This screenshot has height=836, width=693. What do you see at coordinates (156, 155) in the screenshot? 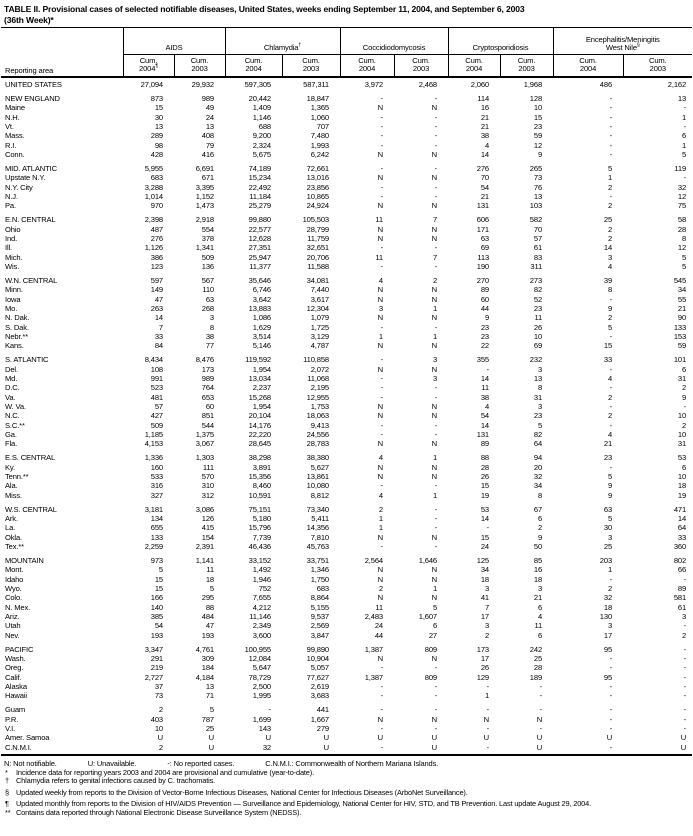
I see `value-cell: 428` at bounding box center [156, 155].